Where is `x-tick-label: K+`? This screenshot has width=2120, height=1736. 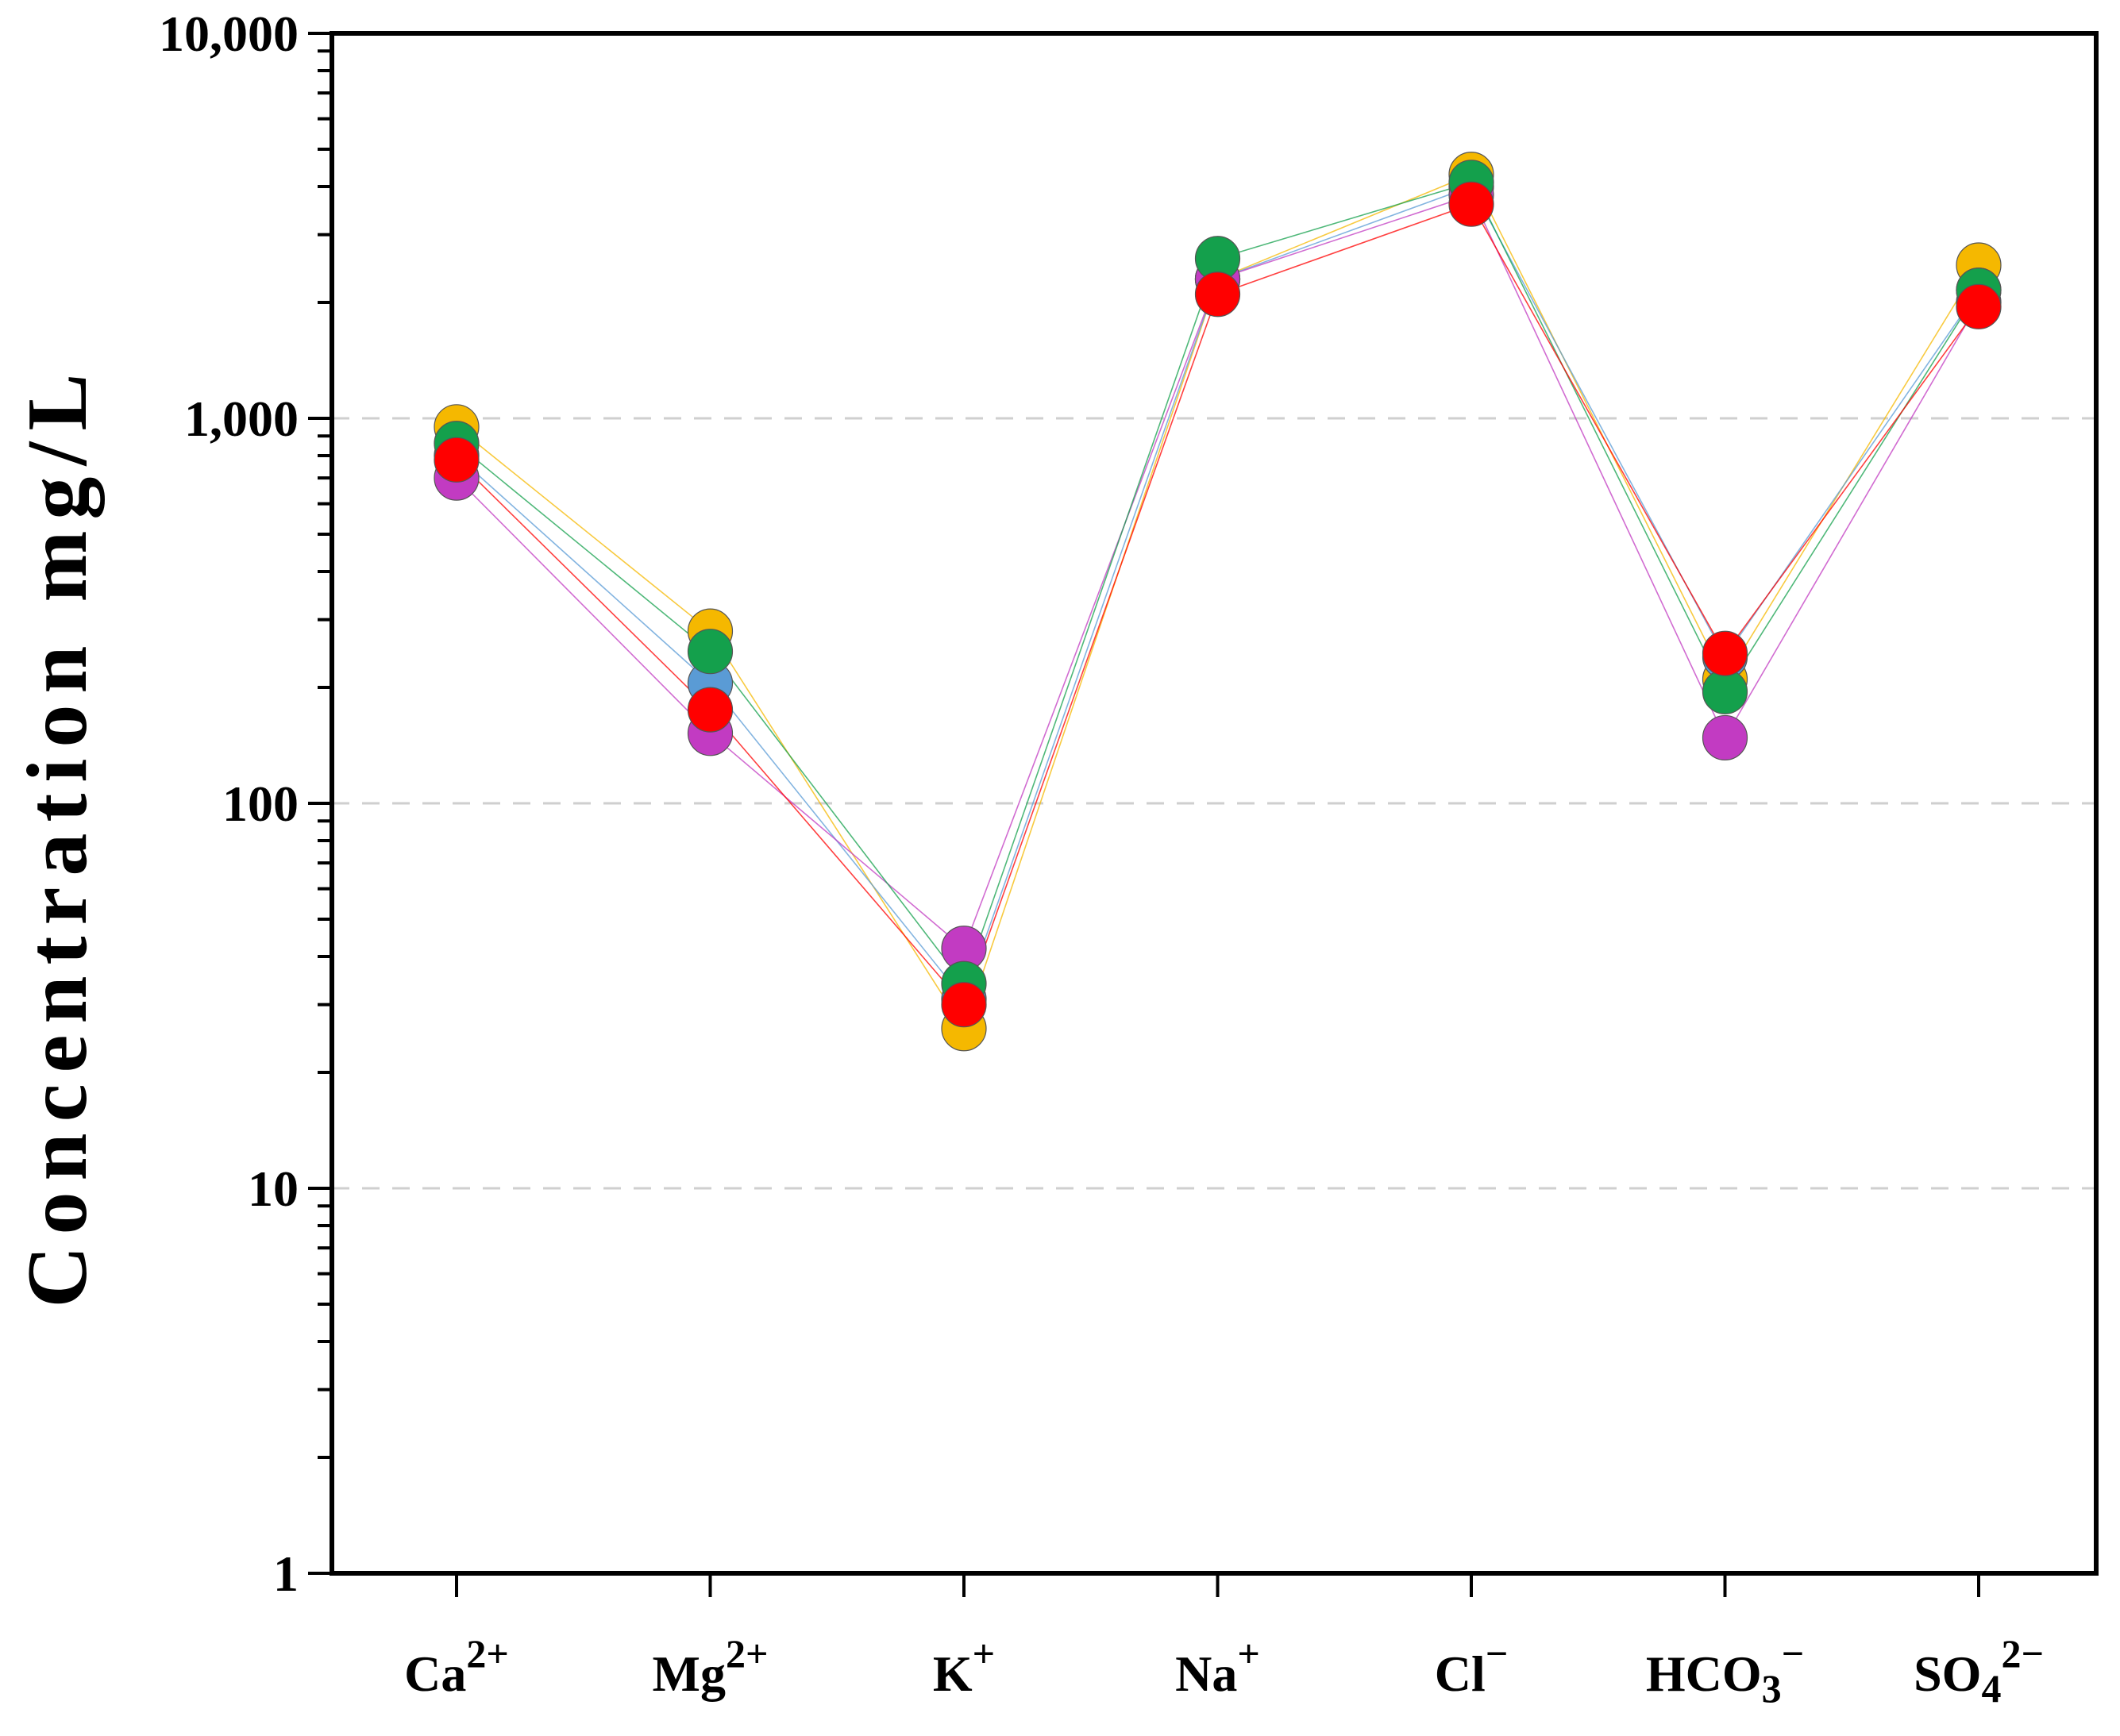 x-tick-label: K+ is located at coordinates (964, 1666).